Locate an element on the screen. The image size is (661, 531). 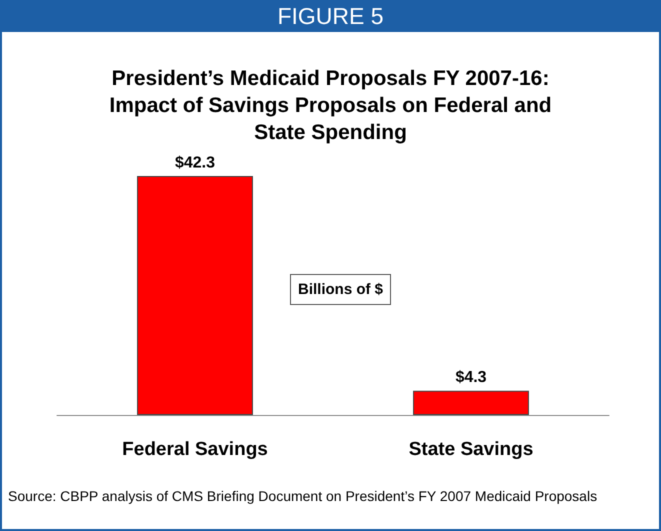
x-tick-label: Federal Savings is located at coordinates (195, 449).